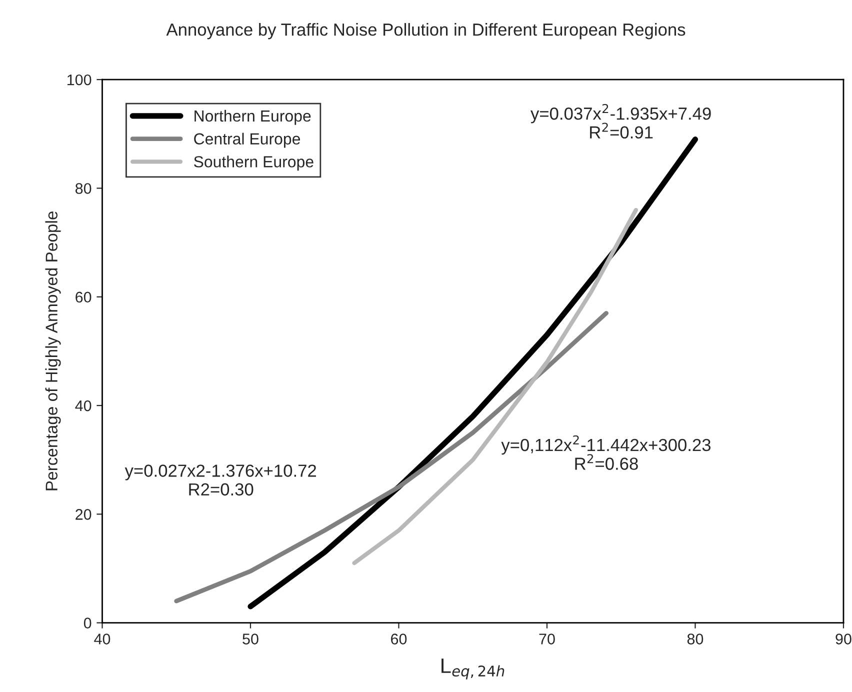 The image size is (852, 692). Describe the element at coordinates (252, 117) in the screenshot. I see `legend-label: Northern Europe` at that location.